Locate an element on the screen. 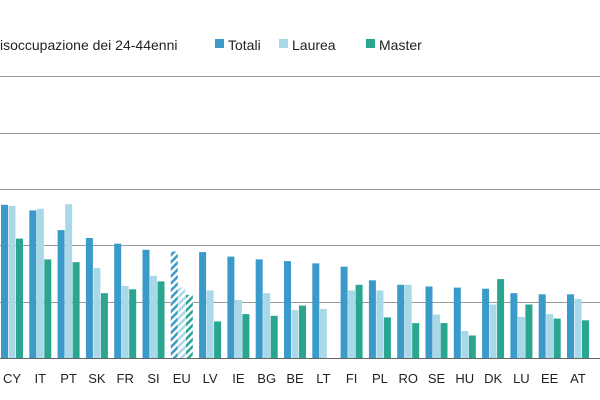 The height and width of the screenshot is (400, 600). x-tick-label: IT is located at coordinates (41, 378).